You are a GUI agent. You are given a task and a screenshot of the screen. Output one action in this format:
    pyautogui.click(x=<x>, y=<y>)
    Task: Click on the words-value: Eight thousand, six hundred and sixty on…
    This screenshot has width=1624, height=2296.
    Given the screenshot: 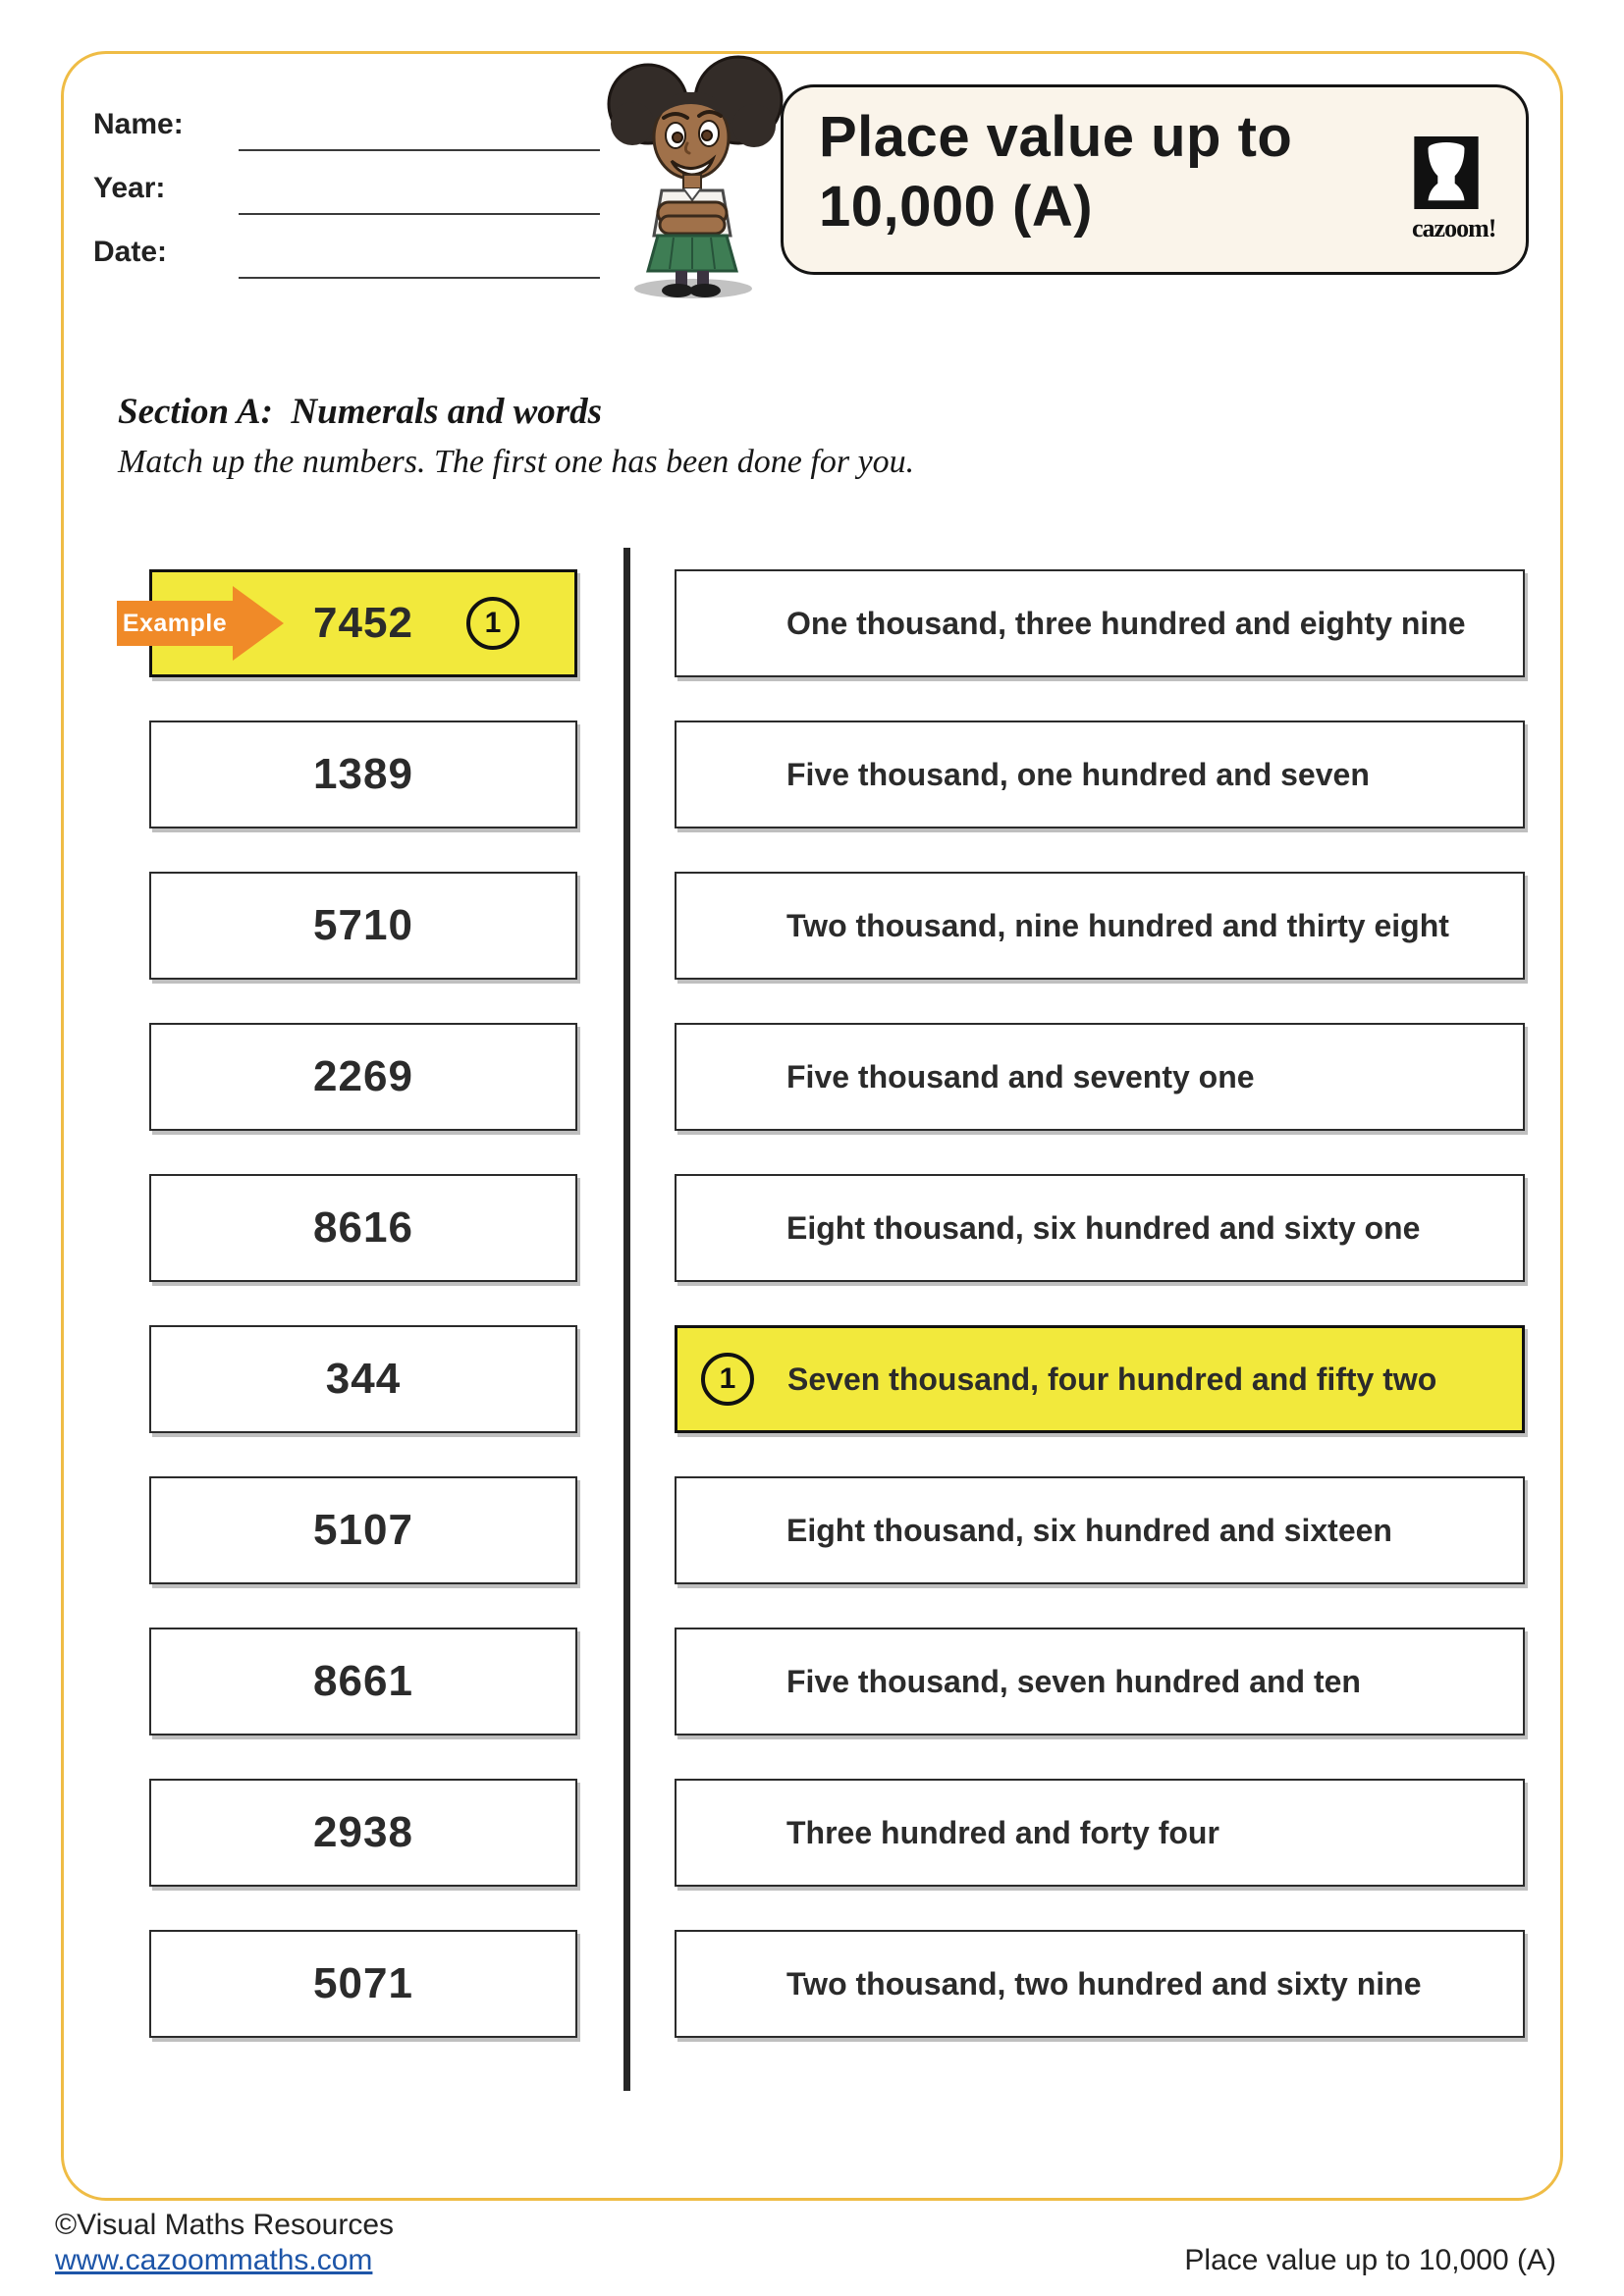 What is the action you would take?
    pyautogui.click(x=1103, y=1227)
    